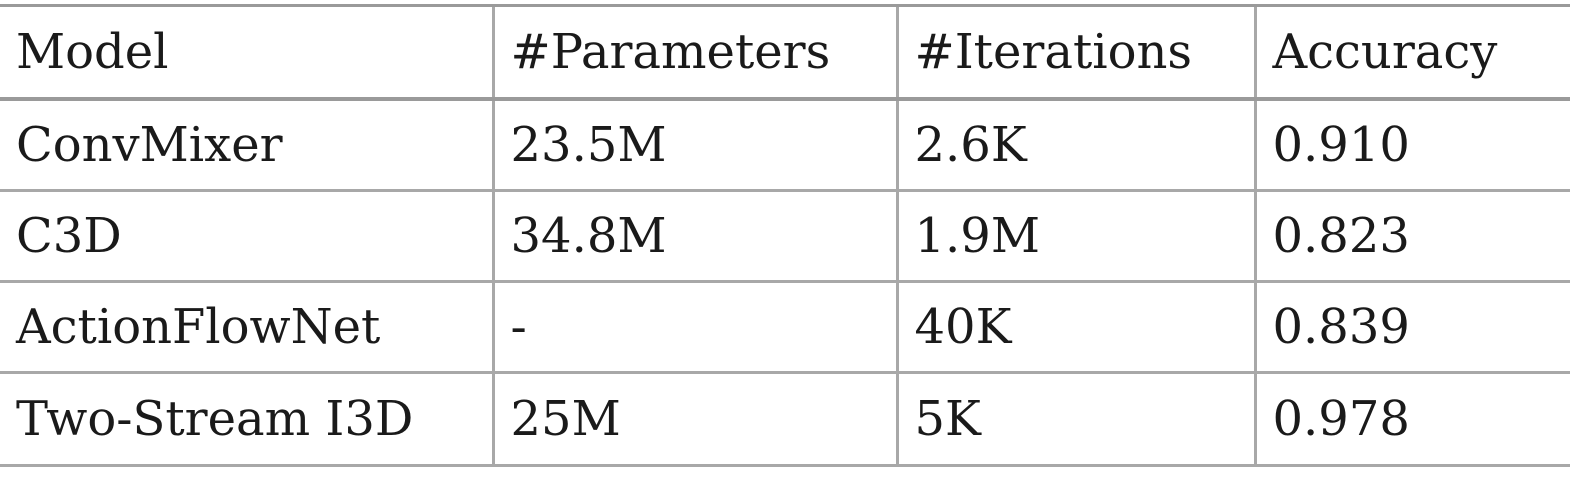 This screenshot has width=1570, height=478. What do you see at coordinates (1075, 145) in the screenshot?
I see `cell-iterations: 2.6K` at bounding box center [1075, 145].